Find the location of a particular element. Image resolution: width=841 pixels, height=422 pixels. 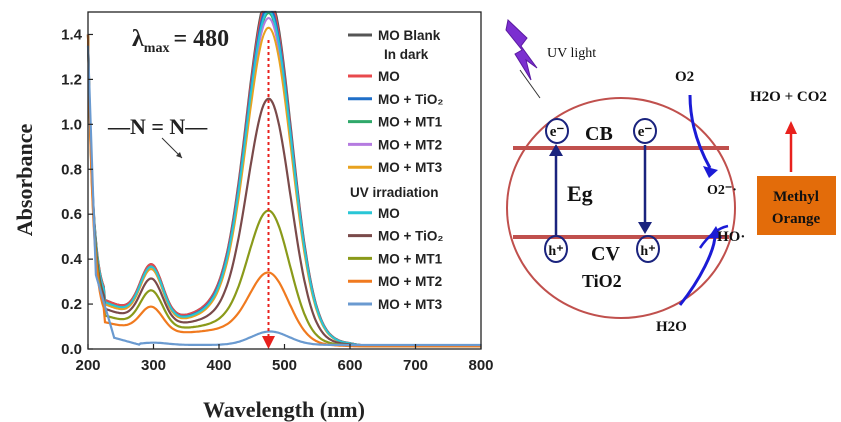

water-label: H2O is located at coordinates (671, 327).